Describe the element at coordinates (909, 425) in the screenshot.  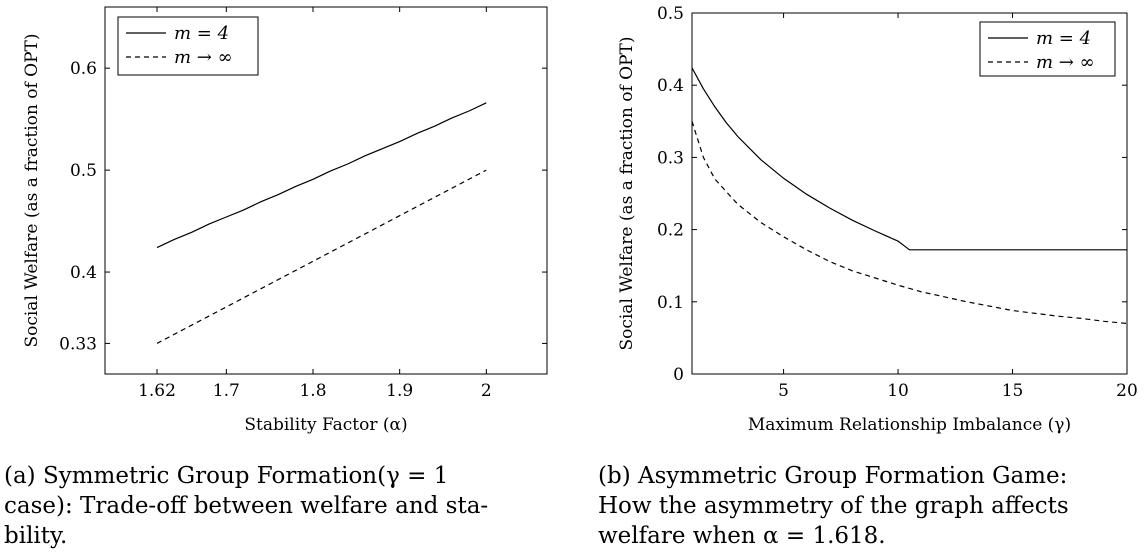
I see `chart-b-x-axis-label: Maximum Relationship Imbalance (γ)` at that location.